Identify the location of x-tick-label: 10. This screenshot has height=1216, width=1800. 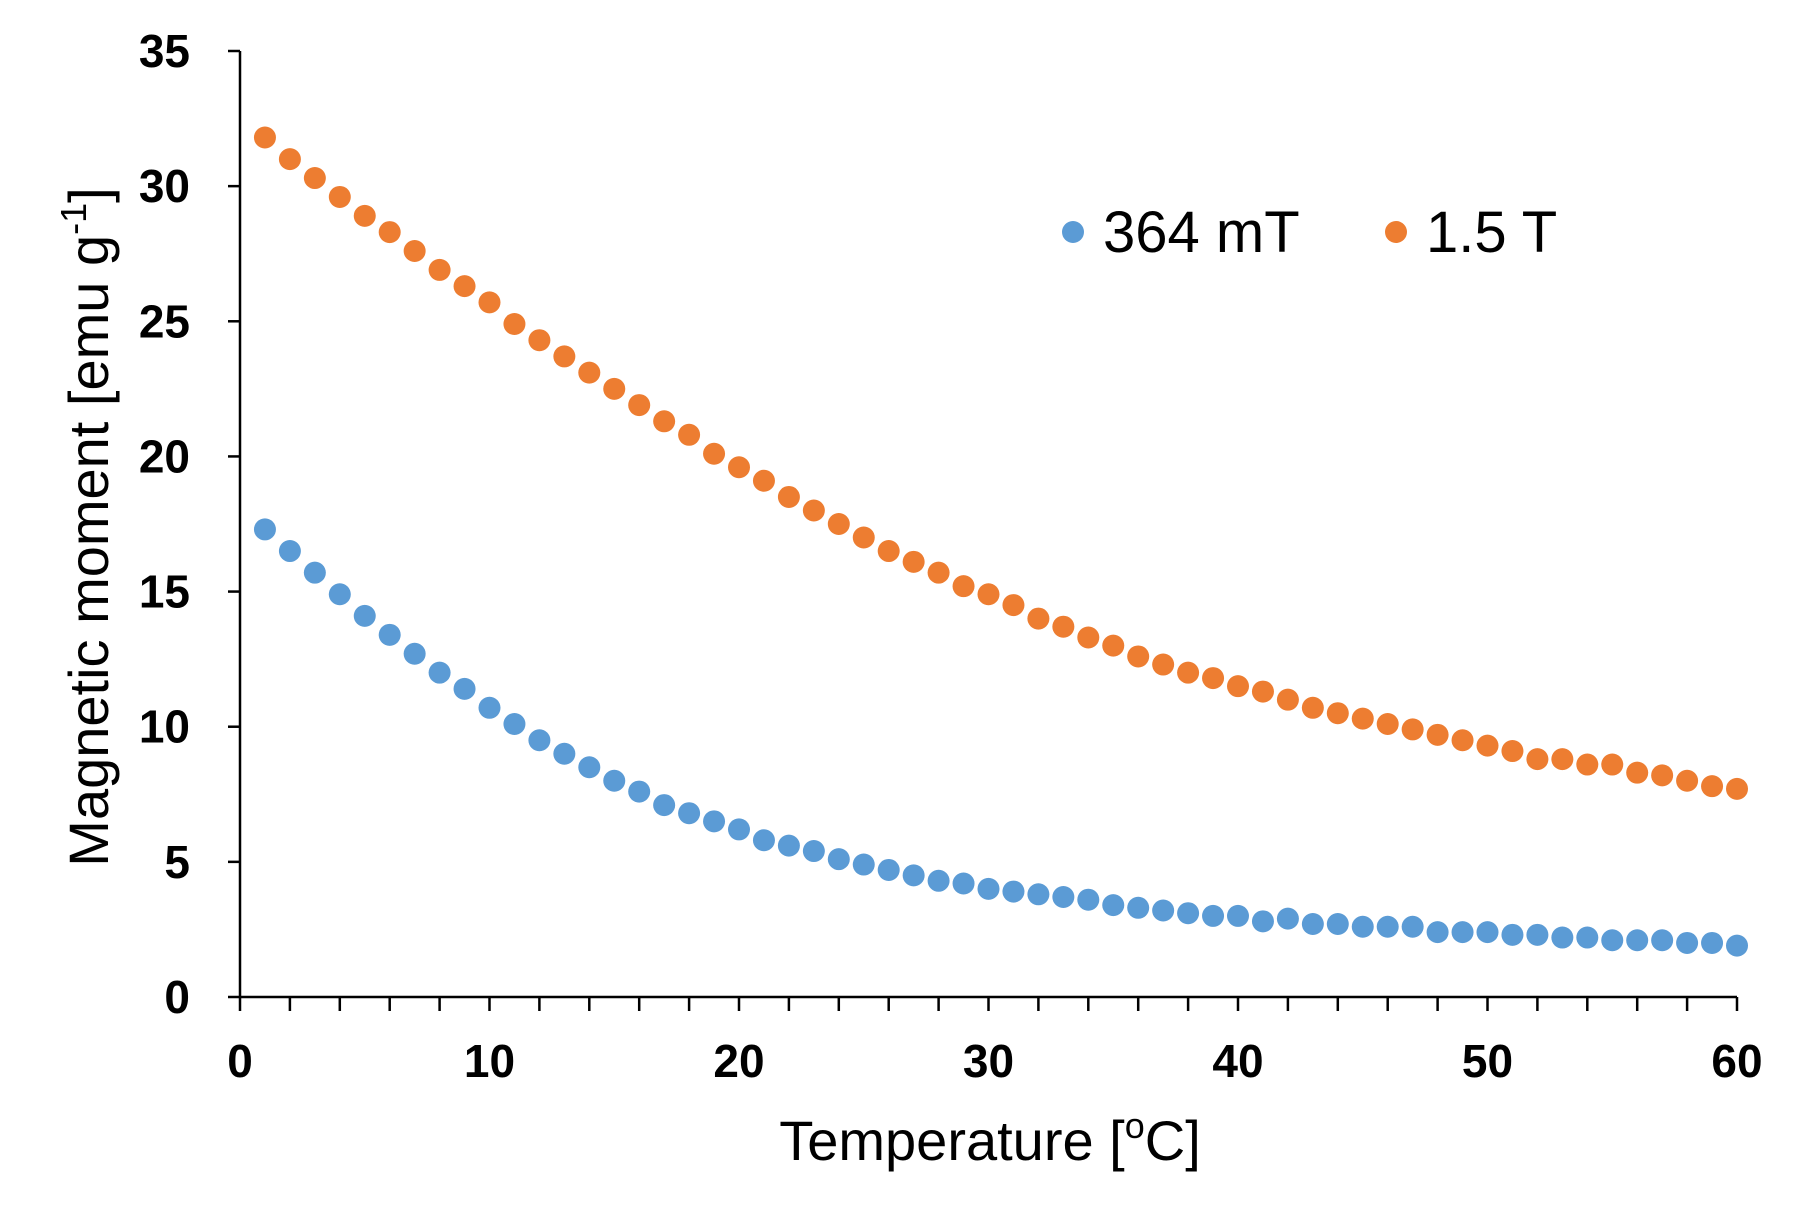
(489, 1061).